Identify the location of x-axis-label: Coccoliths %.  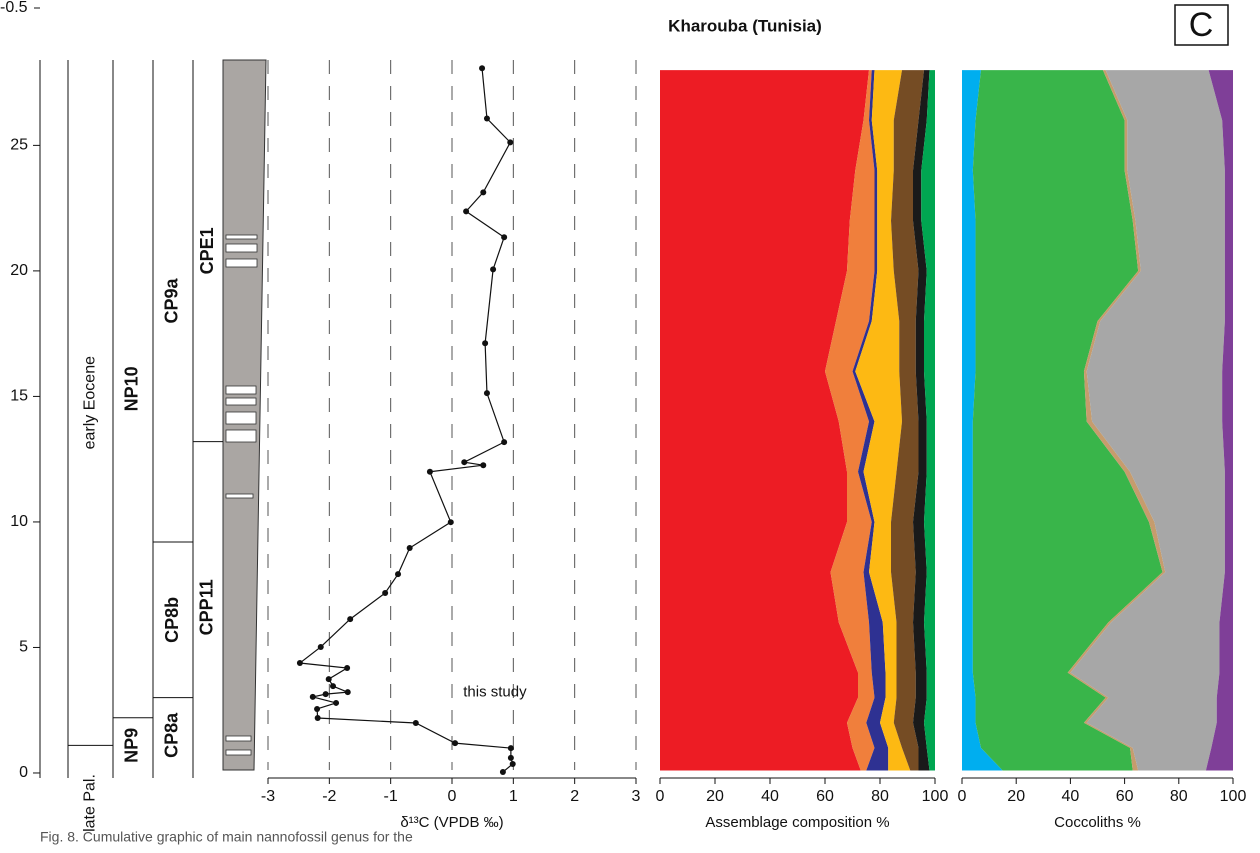
(1097, 822).